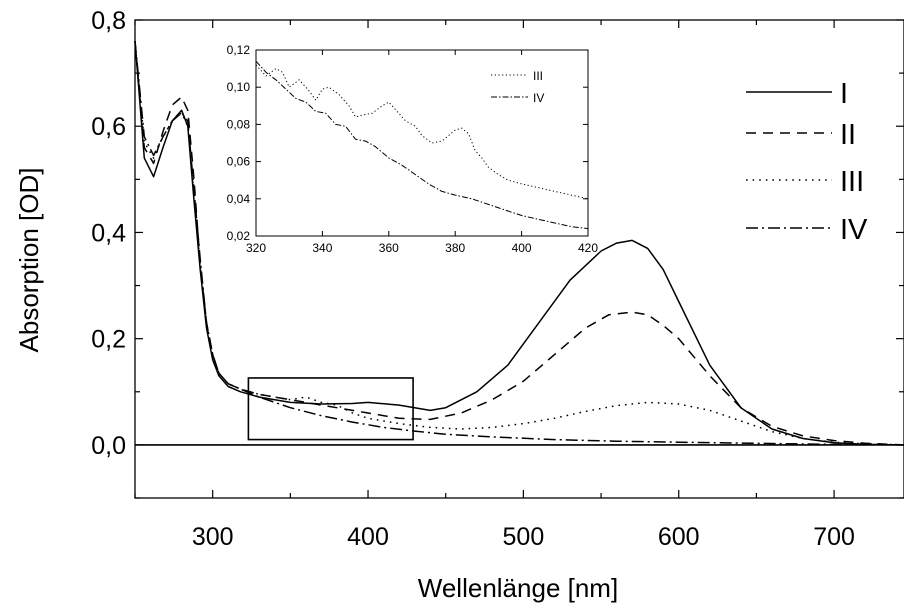 Image resolution: width=904 pixels, height=607 pixels. What do you see at coordinates (517, 87) in the screenshot?
I see `inset-legend: III IV` at bounding box center [517, 87].